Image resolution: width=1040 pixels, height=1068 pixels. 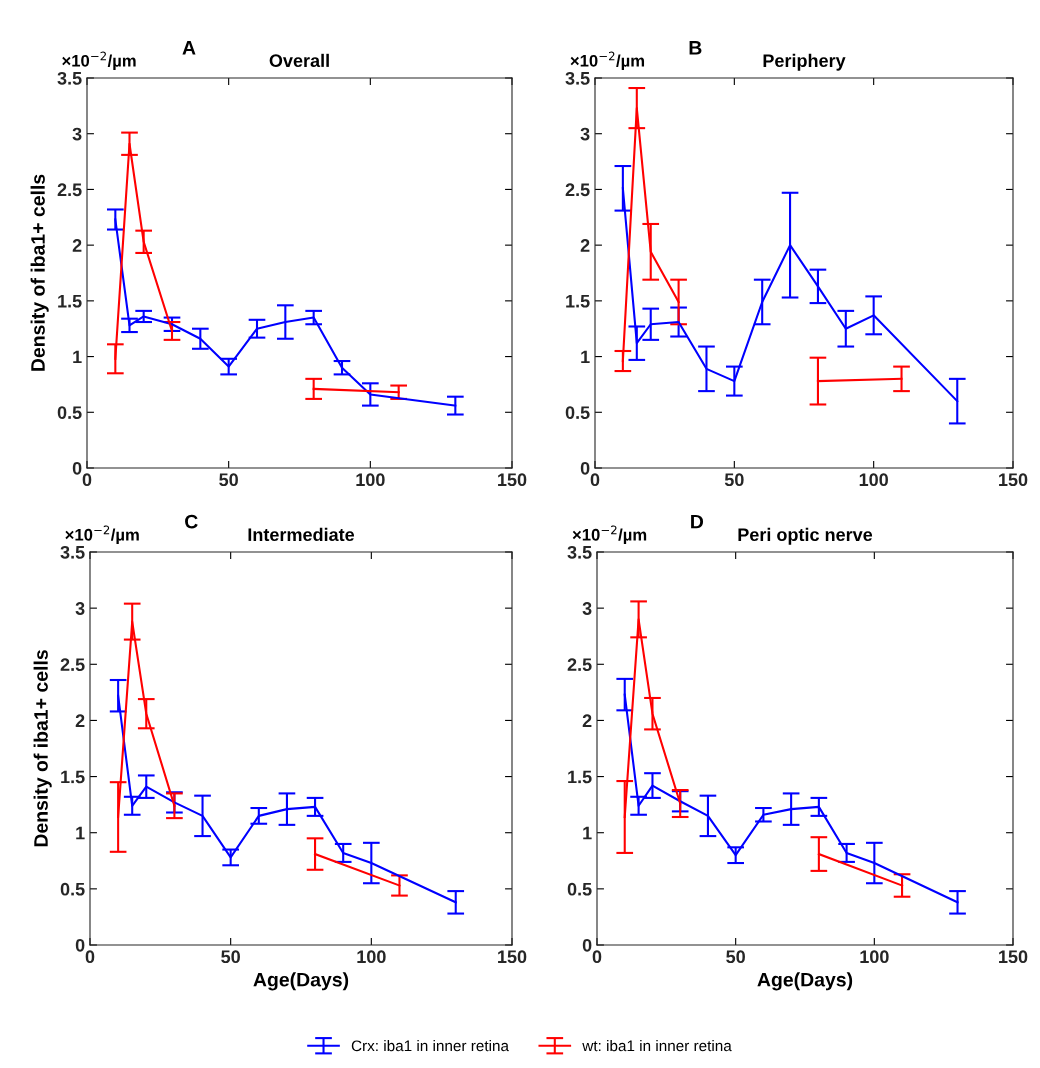 What do you see at coordinates (657, 1046) in the screenshot?
I see `legend-label: wt: iba1 in inner retina` at bounding box center [657, 1046].